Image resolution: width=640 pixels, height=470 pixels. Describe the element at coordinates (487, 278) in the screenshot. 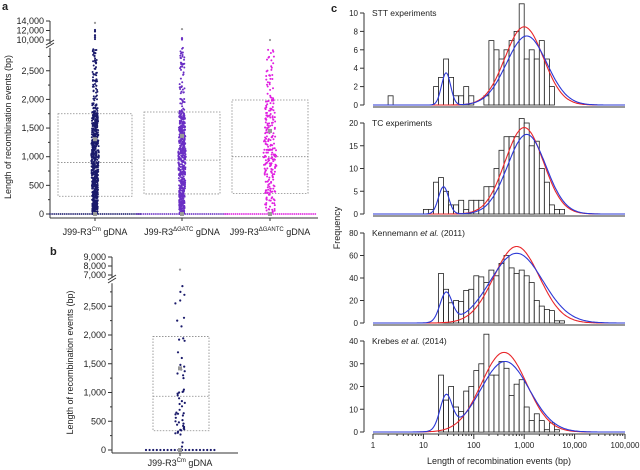

I see `subplot: 0 20 40 60 80 Kennemann et al. (2011)` at that location.